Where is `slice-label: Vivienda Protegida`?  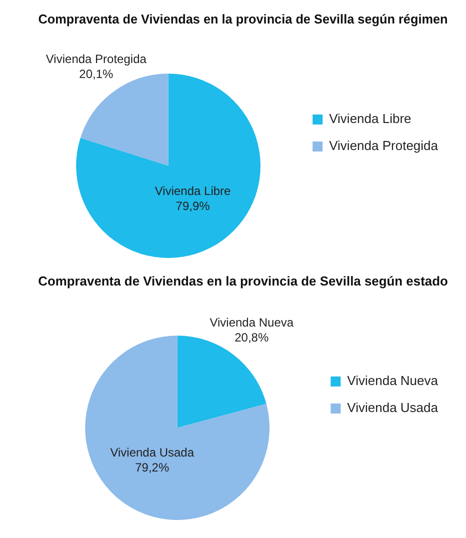
slice-label: Vivienda Protegida is located at coordinates (96, 59).